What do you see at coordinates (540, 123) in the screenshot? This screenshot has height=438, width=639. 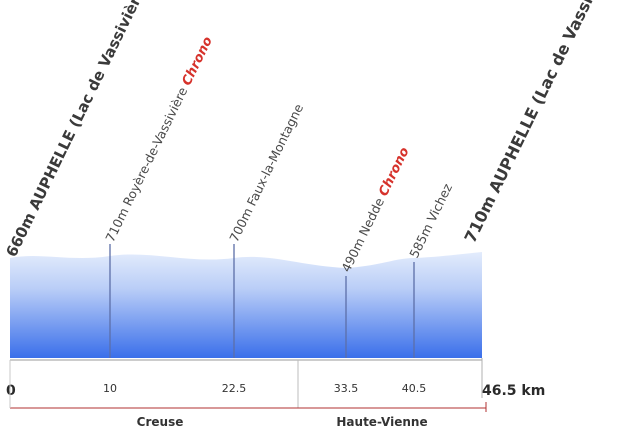 I see `finish-label: 710m AUPHELLE (Lac de Vassivière)` at bounding box center [540, 123].